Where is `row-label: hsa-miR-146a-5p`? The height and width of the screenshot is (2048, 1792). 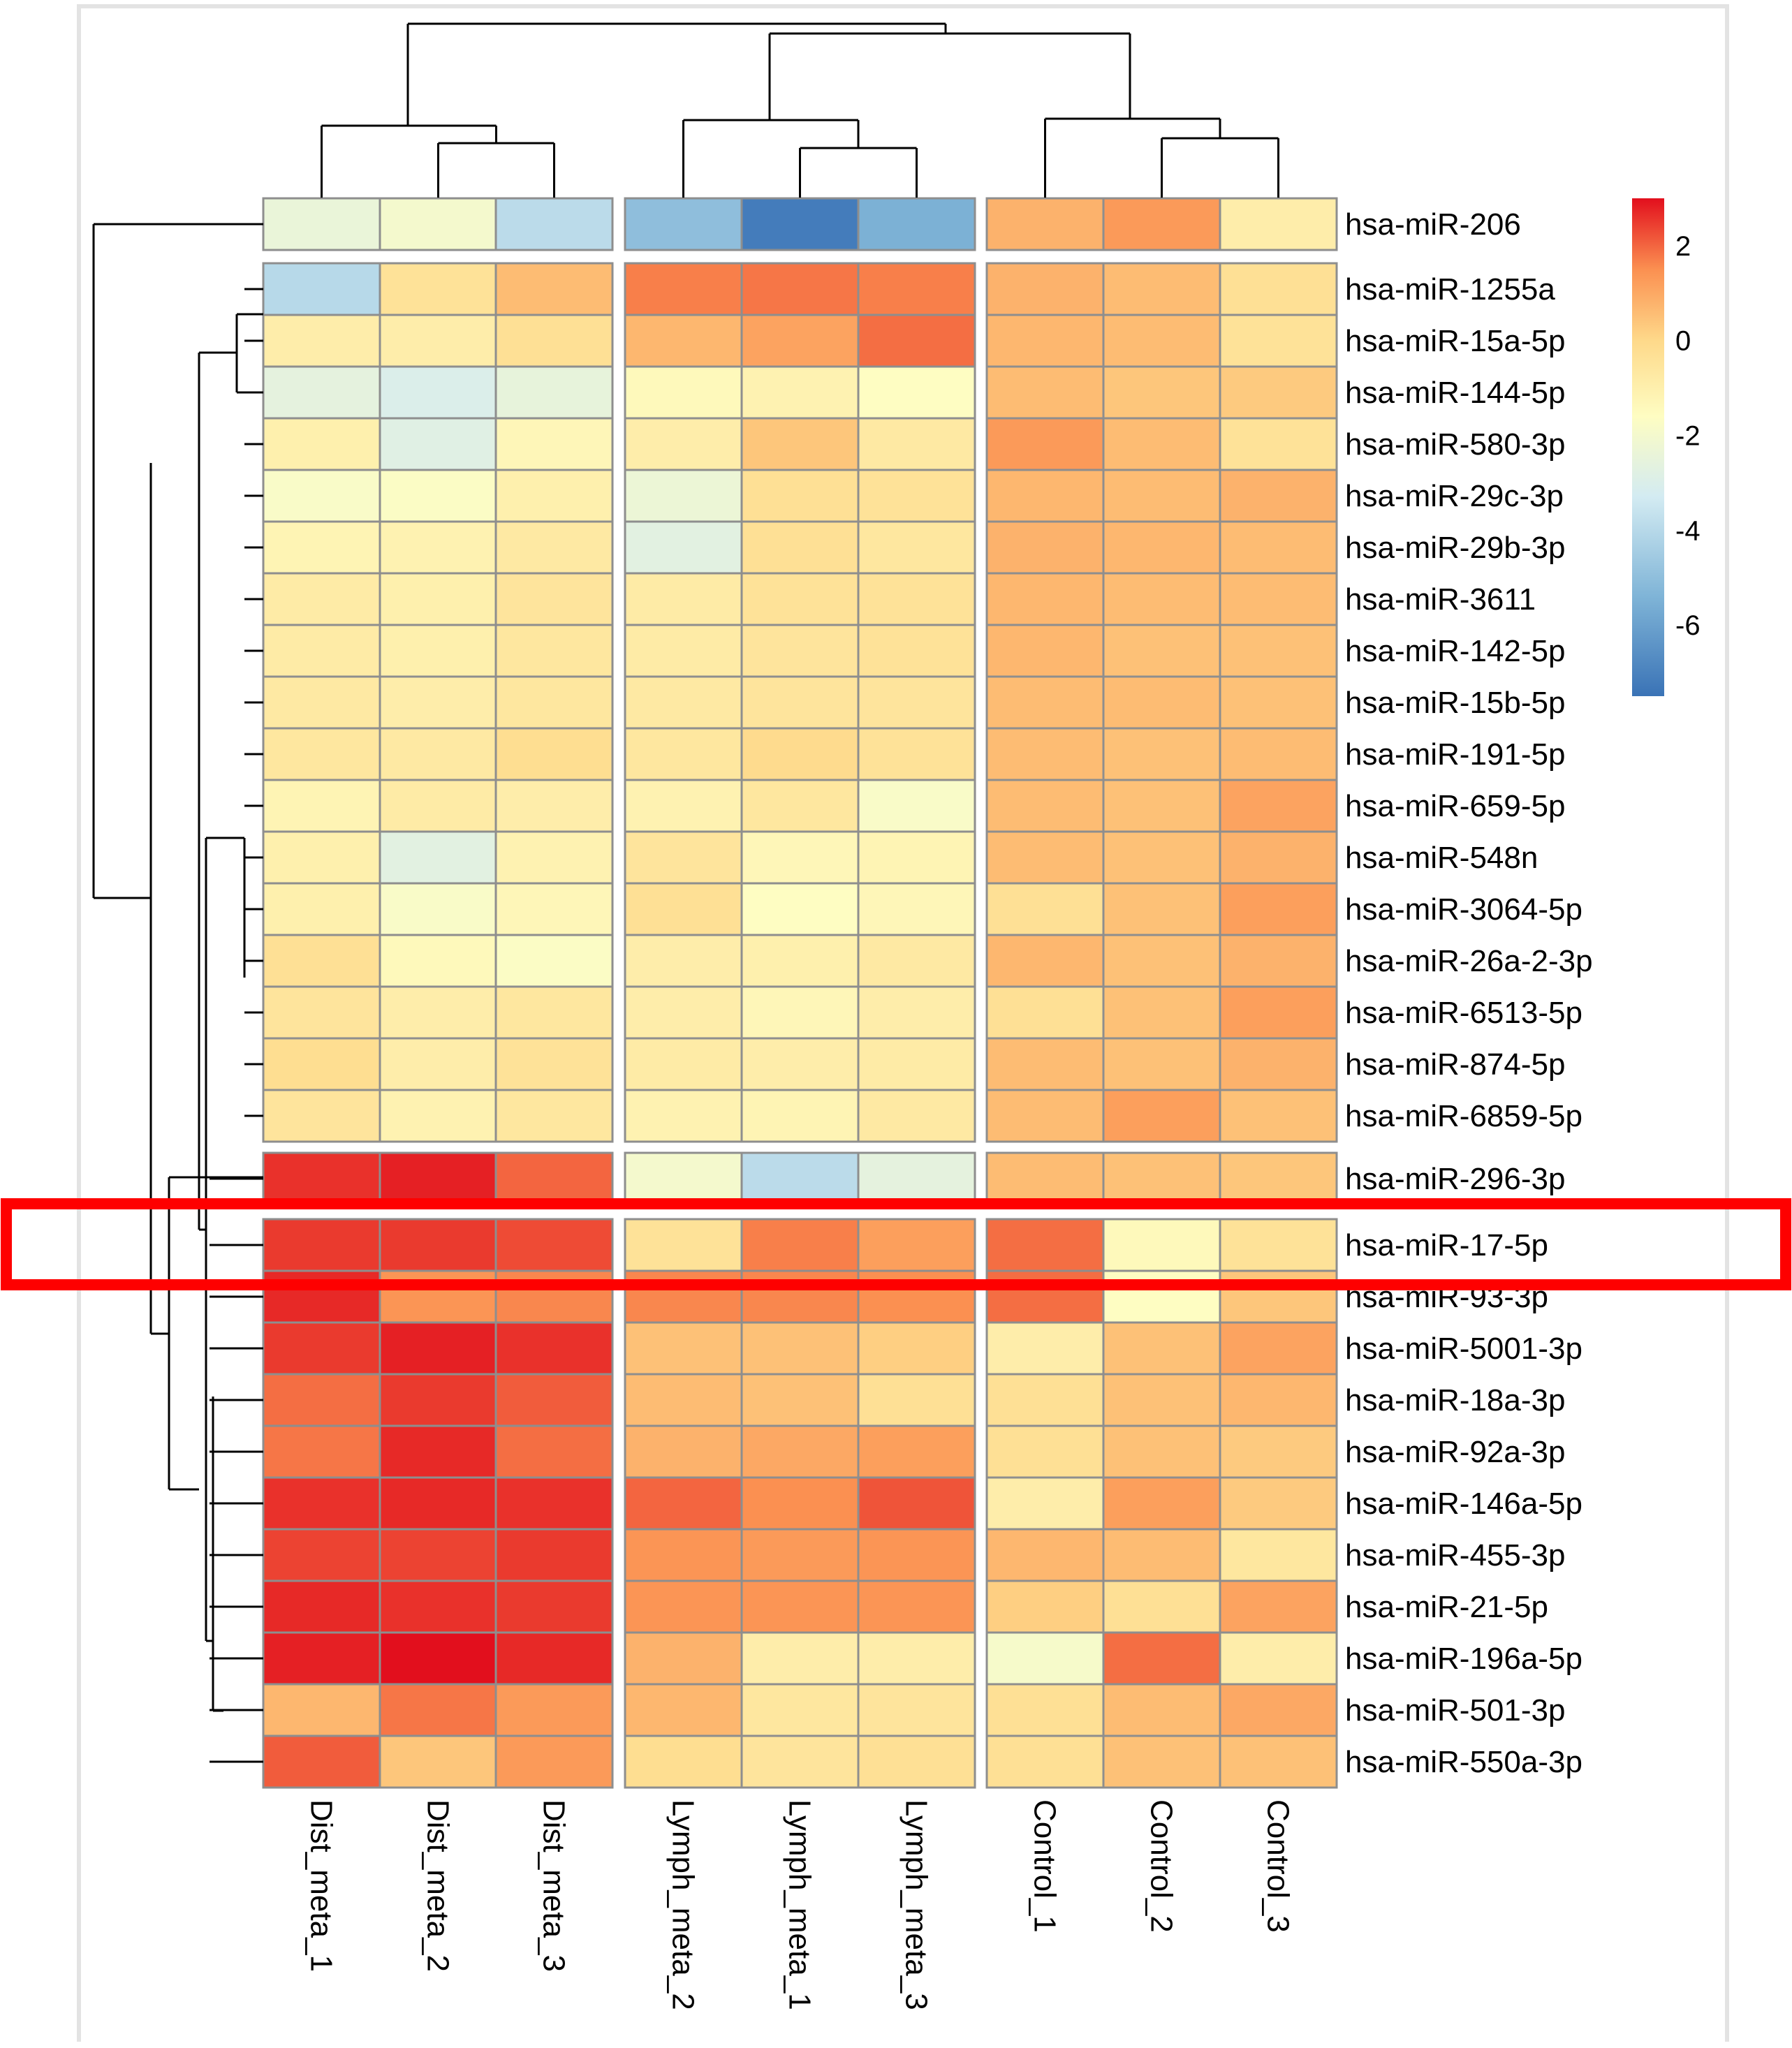
row-label: hsa-miR-146a-5p is located at coordinates (1463, 1504).